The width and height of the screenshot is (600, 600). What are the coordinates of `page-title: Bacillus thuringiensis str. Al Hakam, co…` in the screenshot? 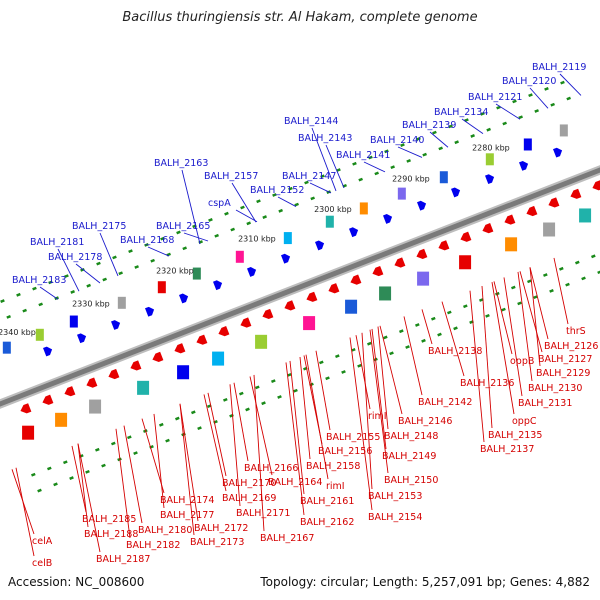 It's located at (300, 17).